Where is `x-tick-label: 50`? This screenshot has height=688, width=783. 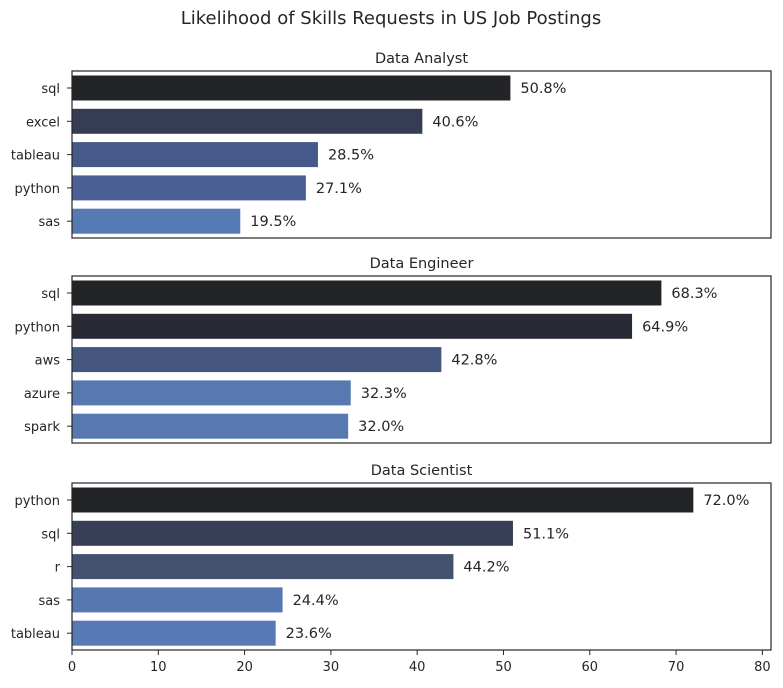
x-tick-label: 50 is located at coordinates (503, 667).